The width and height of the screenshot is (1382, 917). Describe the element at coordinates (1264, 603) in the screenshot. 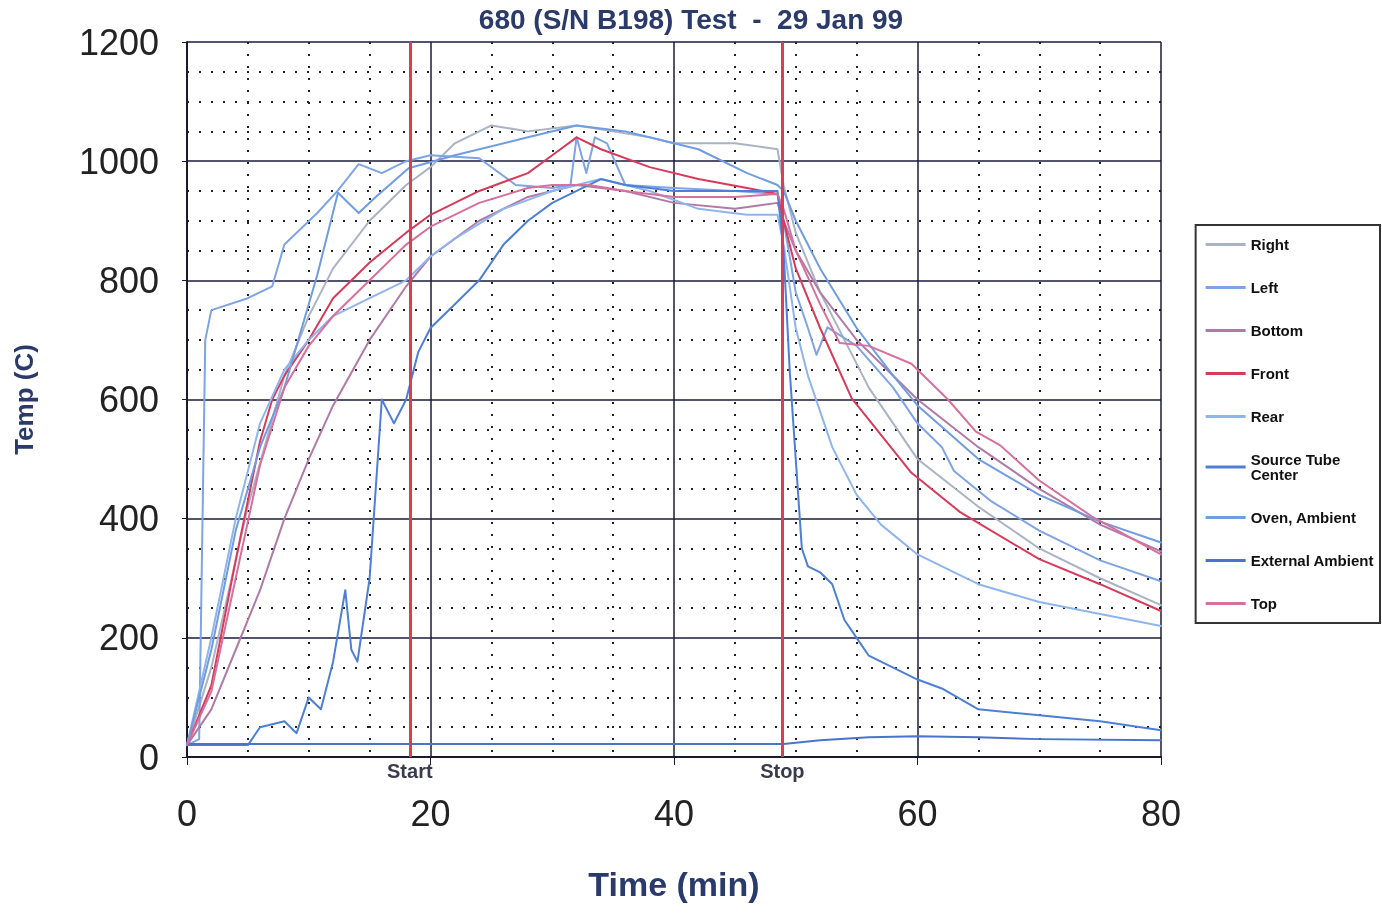

I see `legend-label: Top` at that location.